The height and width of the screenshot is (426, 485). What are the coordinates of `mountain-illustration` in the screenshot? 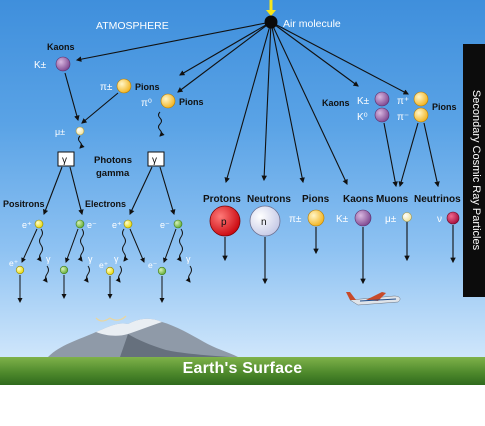 It's located at (143, 336).